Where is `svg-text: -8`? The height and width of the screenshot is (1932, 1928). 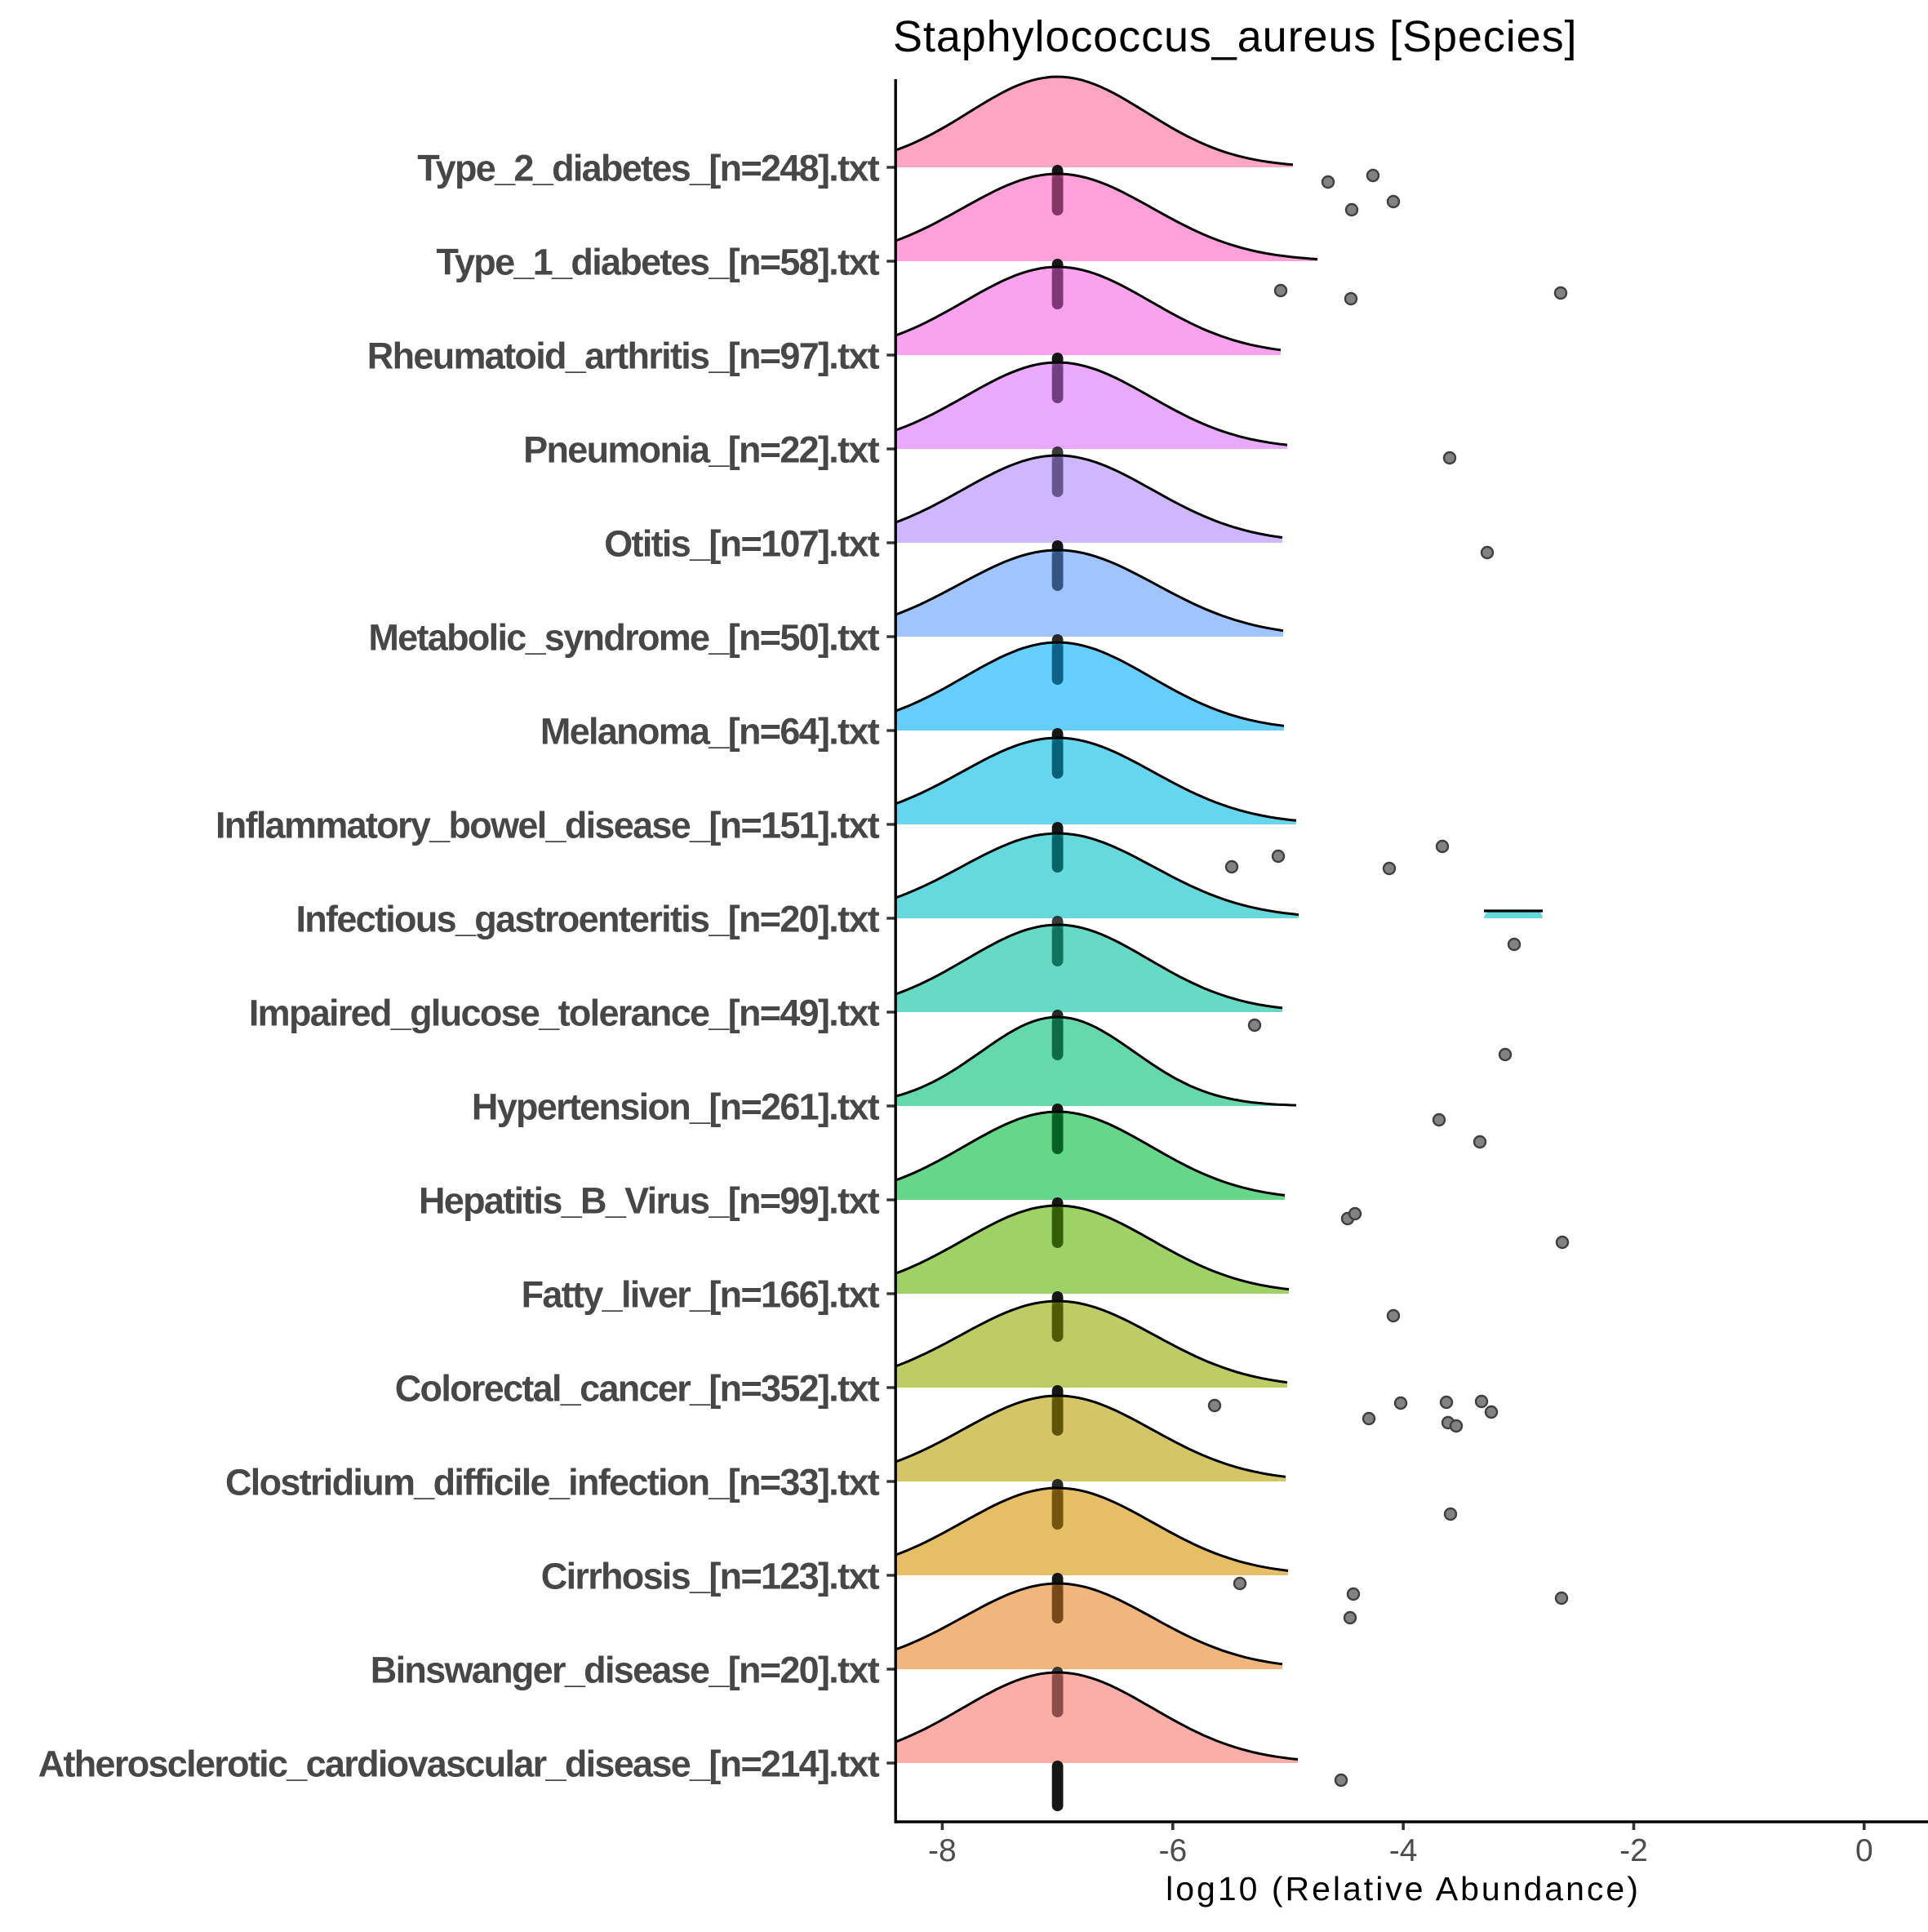 svg-text: -8 is located at coordinates (942, 1850).